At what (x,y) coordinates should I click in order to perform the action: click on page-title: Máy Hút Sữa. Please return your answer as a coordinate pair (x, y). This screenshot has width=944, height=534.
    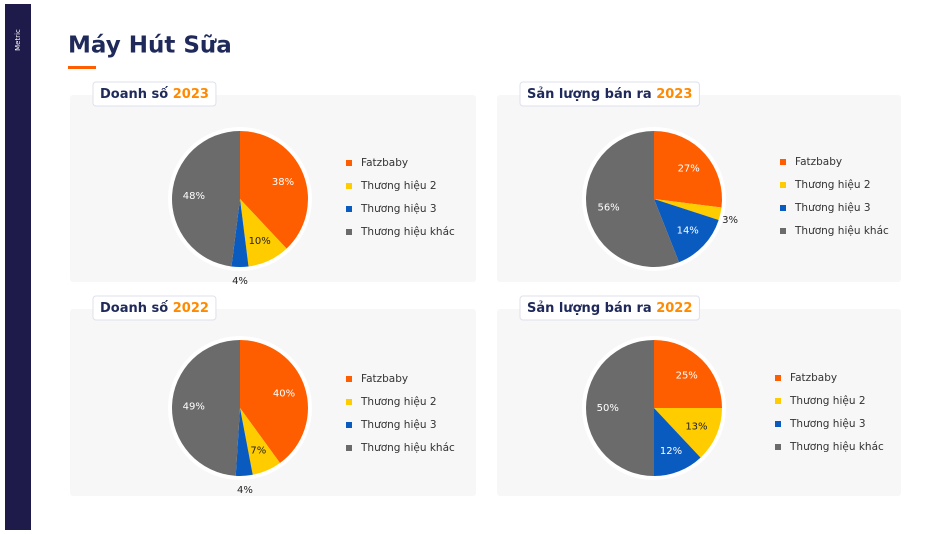
    Looking at the image, I should click on (150, 46).